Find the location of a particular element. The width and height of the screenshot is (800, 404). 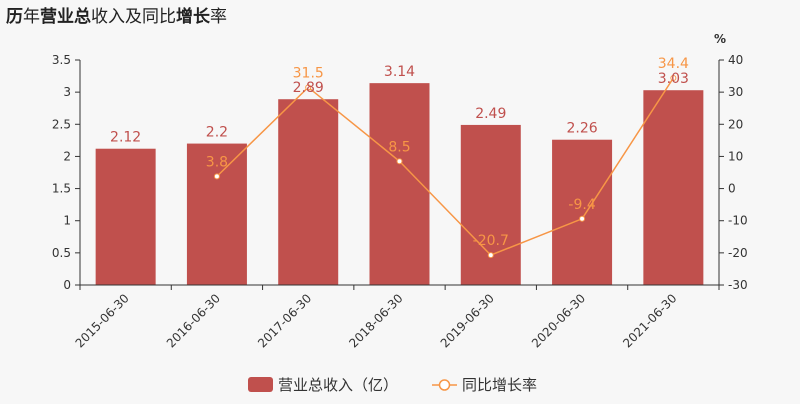

chart-title: 历年营业总收入及同比增长率 is located at coordinates (116, 14).